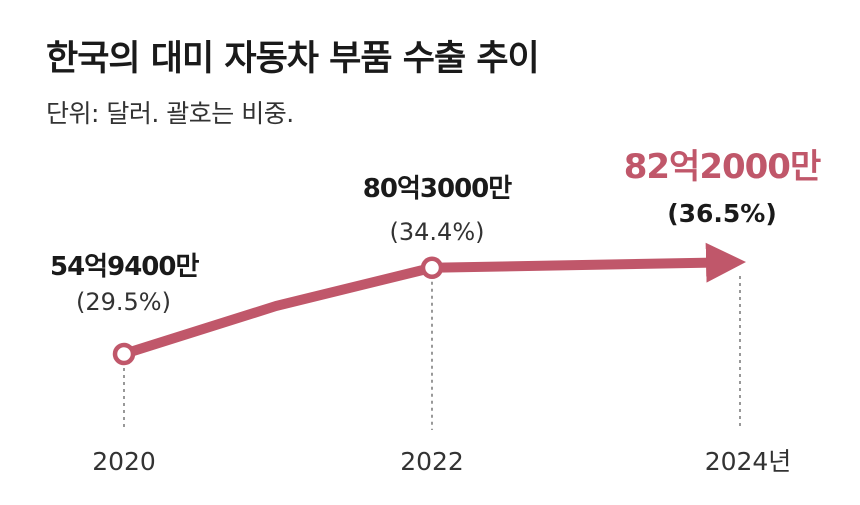  What do you see at coordinates (123, 302) in the screenshot?
I see `share-label-2020: (29.5%)` at bounding box center [123, 302].